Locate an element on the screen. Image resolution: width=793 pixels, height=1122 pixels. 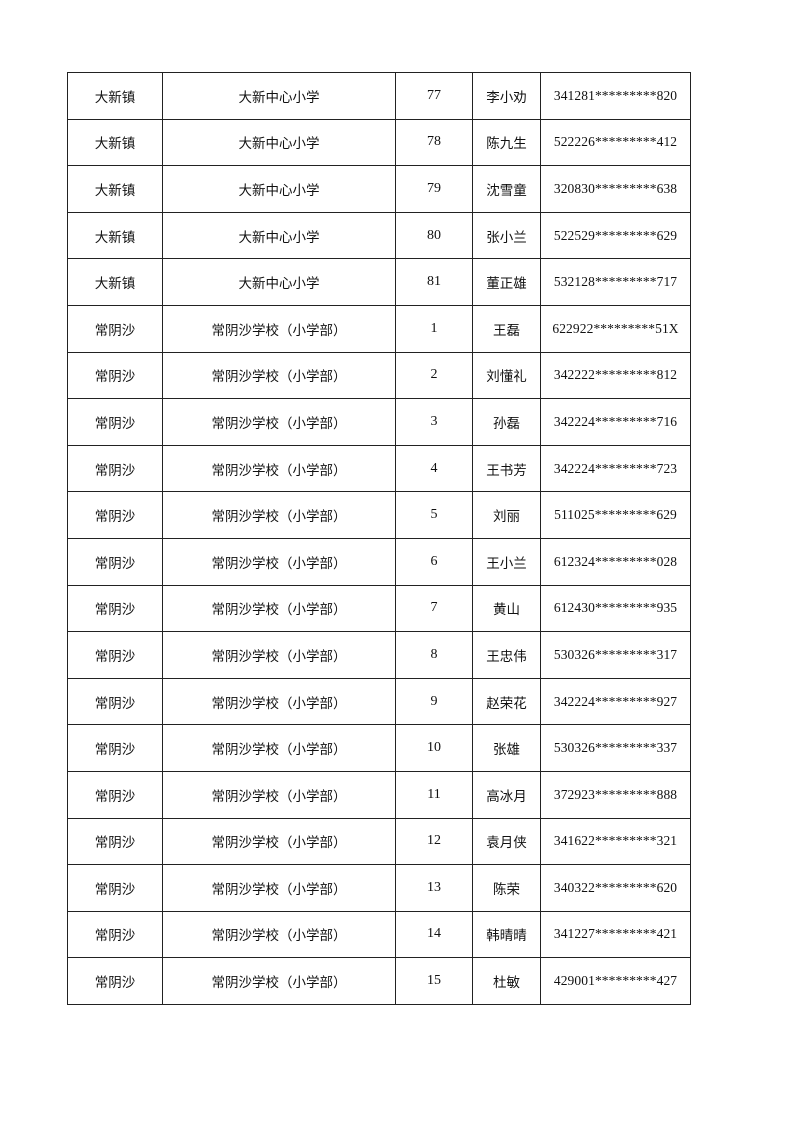
id-number-cell: 340322*********620 is located at coordinates (615, 888).